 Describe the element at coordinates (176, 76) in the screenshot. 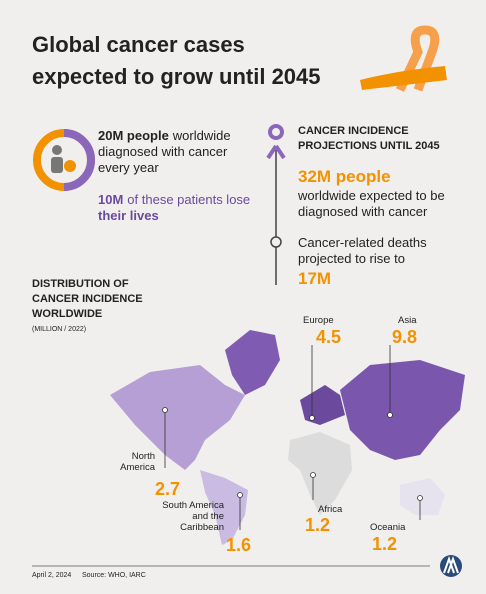

I see `title: expected to grow until 2045` at that location.